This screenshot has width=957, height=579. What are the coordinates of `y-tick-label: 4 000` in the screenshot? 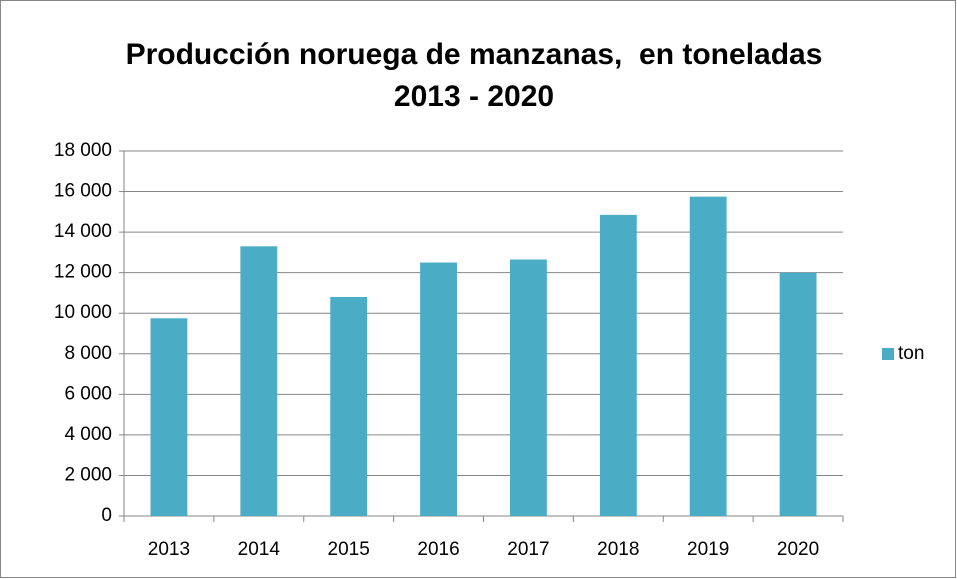 It's located at (88, 434).